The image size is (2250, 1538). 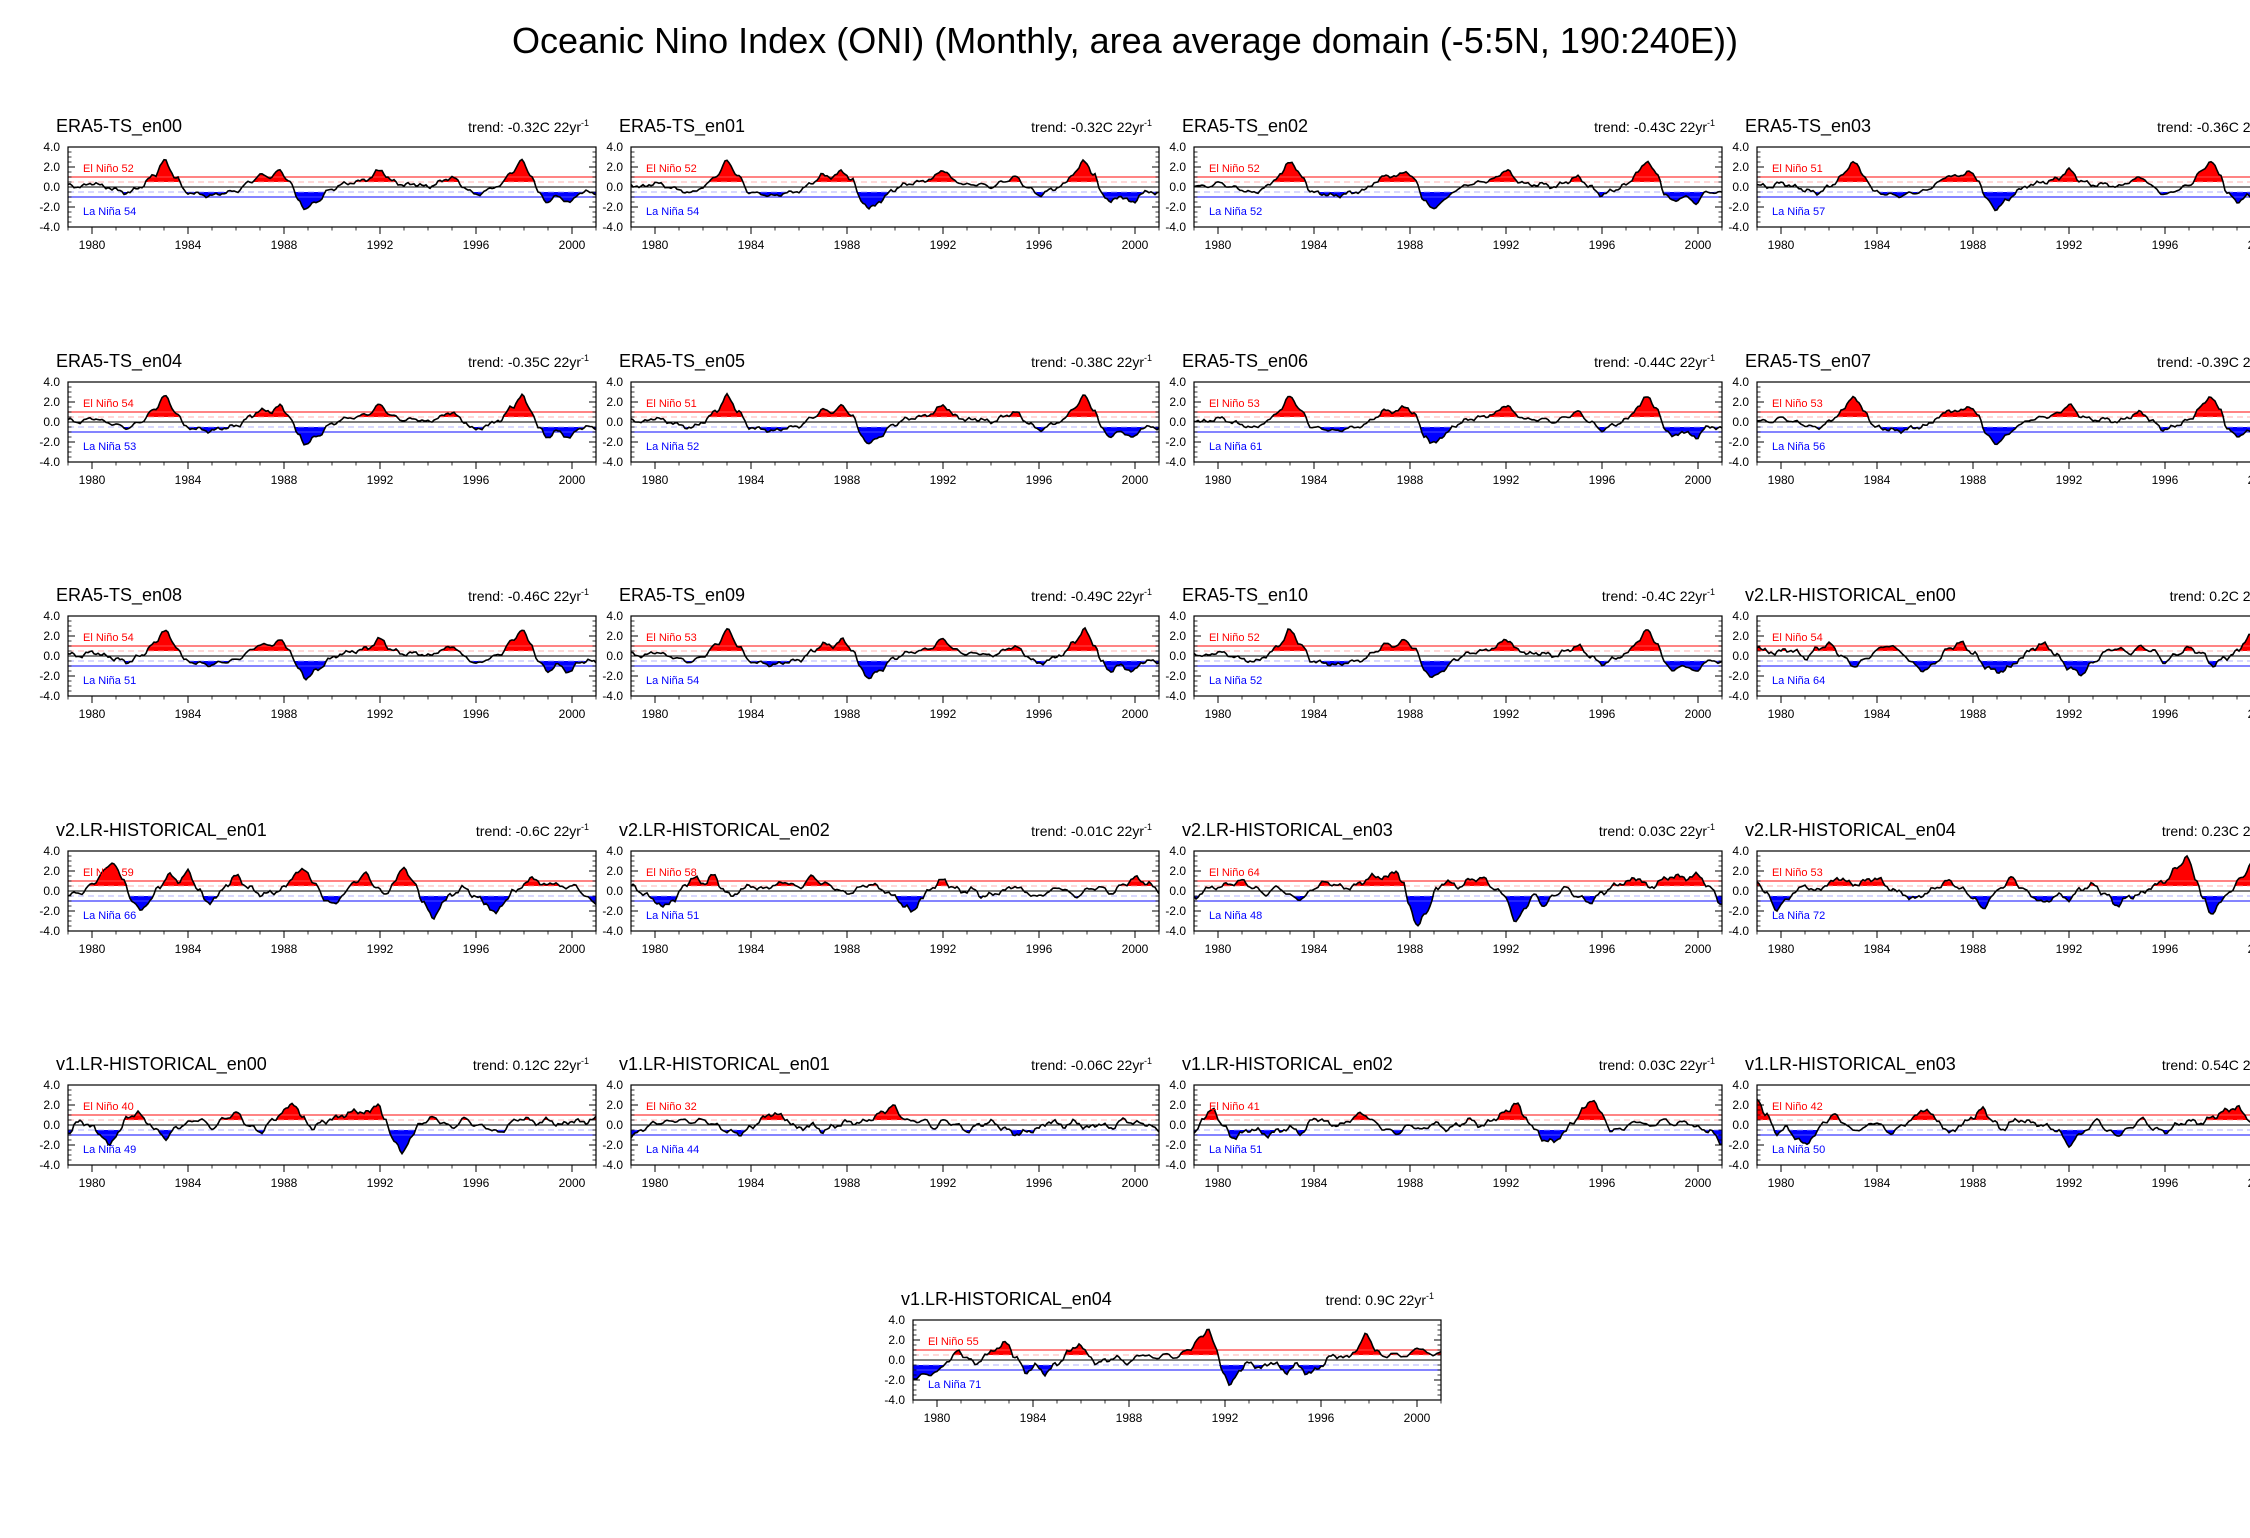 I want to click on trend-label: trend: 0.12C 22yr-1, so click(x=531, y=1064).